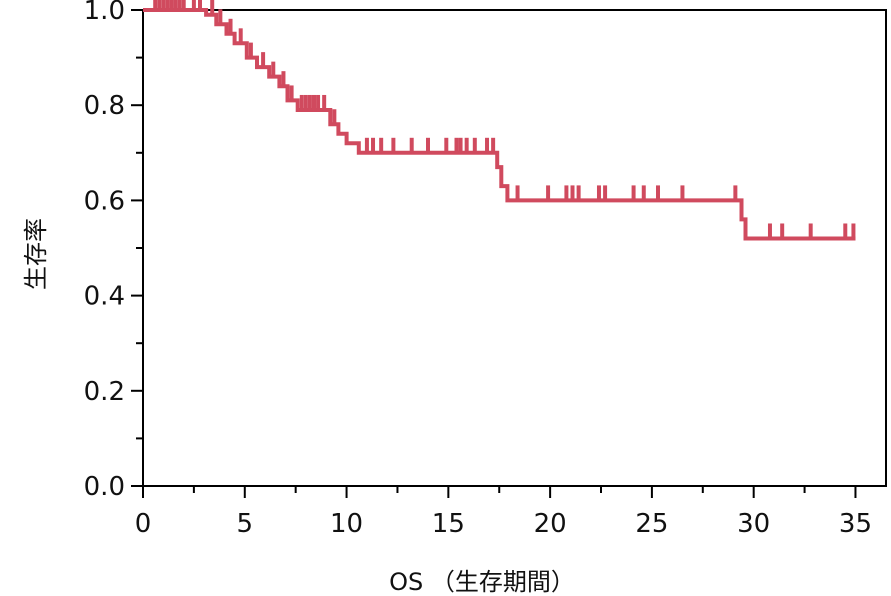  What do you see at coordinates (482, 582) in the screenshot?
I see `x-axis-title: OS （生存期間）` at bounding box center [482, 582].